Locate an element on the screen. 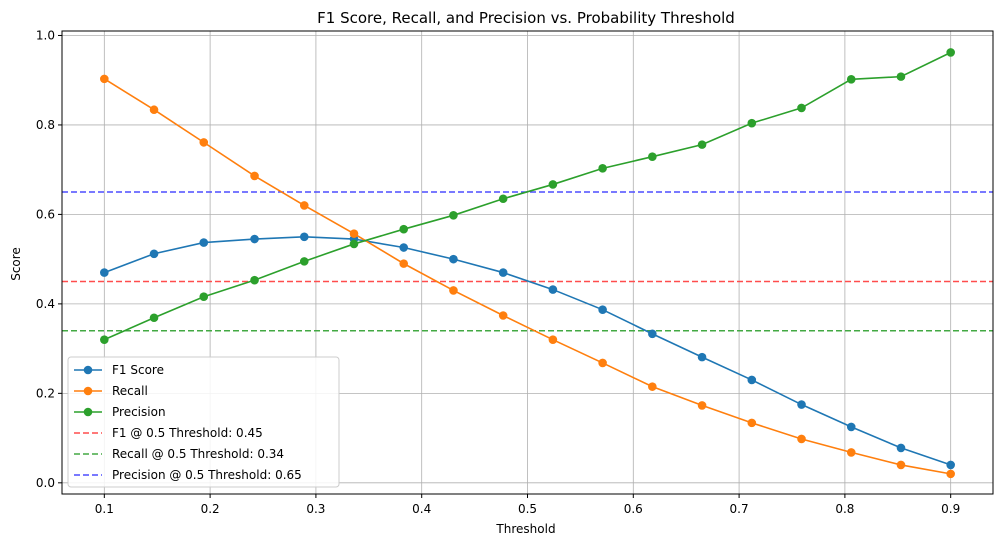 The width and height of the screenshot is (1001, 547). x-tick-label: 0.9 is located at coordinates (950, 509).